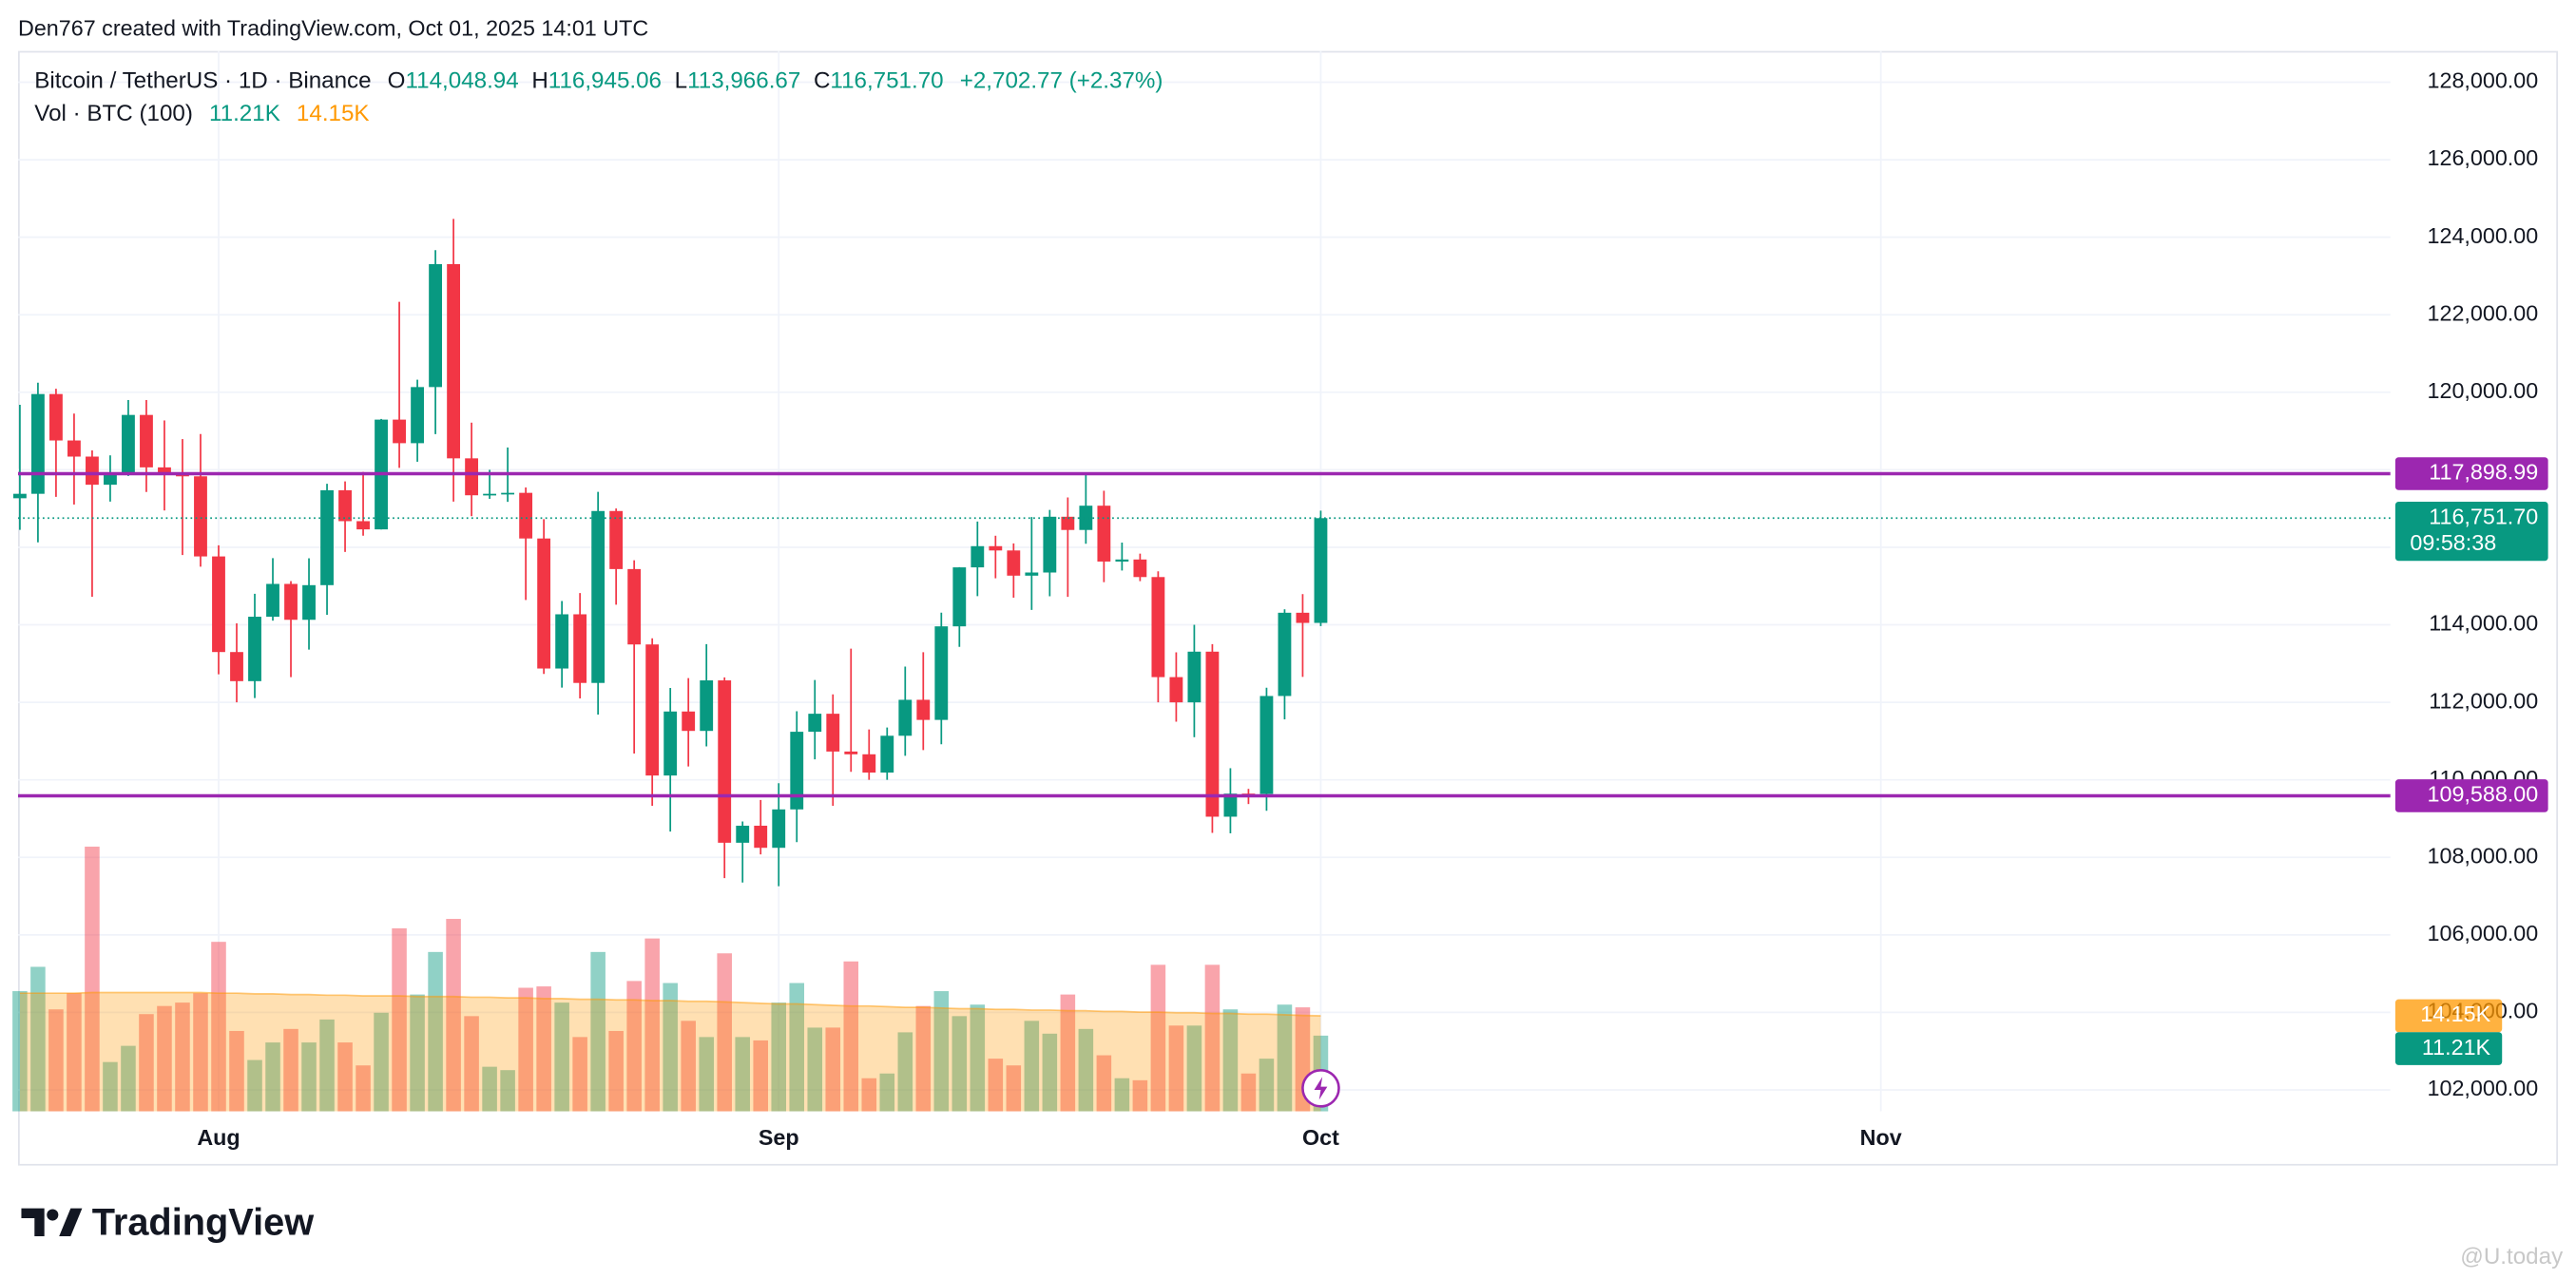 The image size is (2576, 1279). What do you see at coordinates (1061, 81) in the screenshot?
I see `change: +2,702.77 (+2.37%)` at bounding box center [1061, 81].